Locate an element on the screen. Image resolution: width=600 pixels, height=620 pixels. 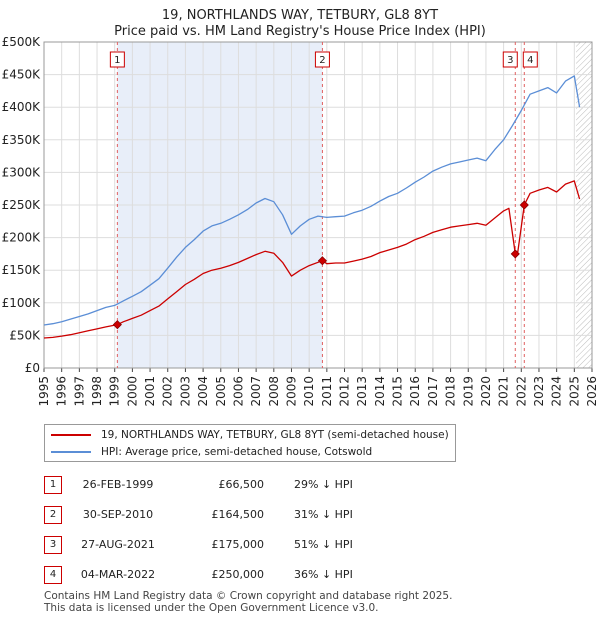
x-tick-label: 2009 is located at coordinates (291, 391).